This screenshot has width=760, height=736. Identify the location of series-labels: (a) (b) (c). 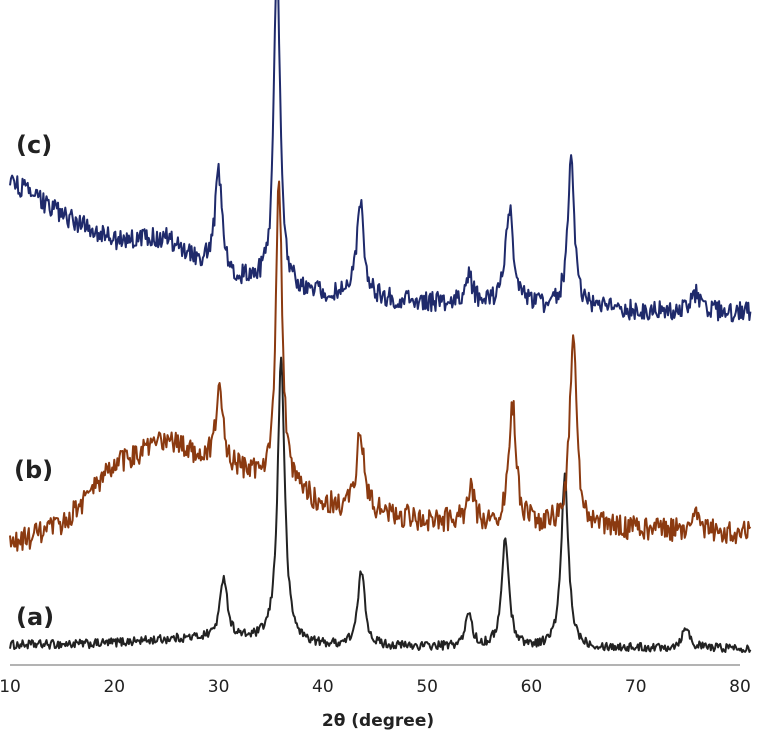
(34, 381).